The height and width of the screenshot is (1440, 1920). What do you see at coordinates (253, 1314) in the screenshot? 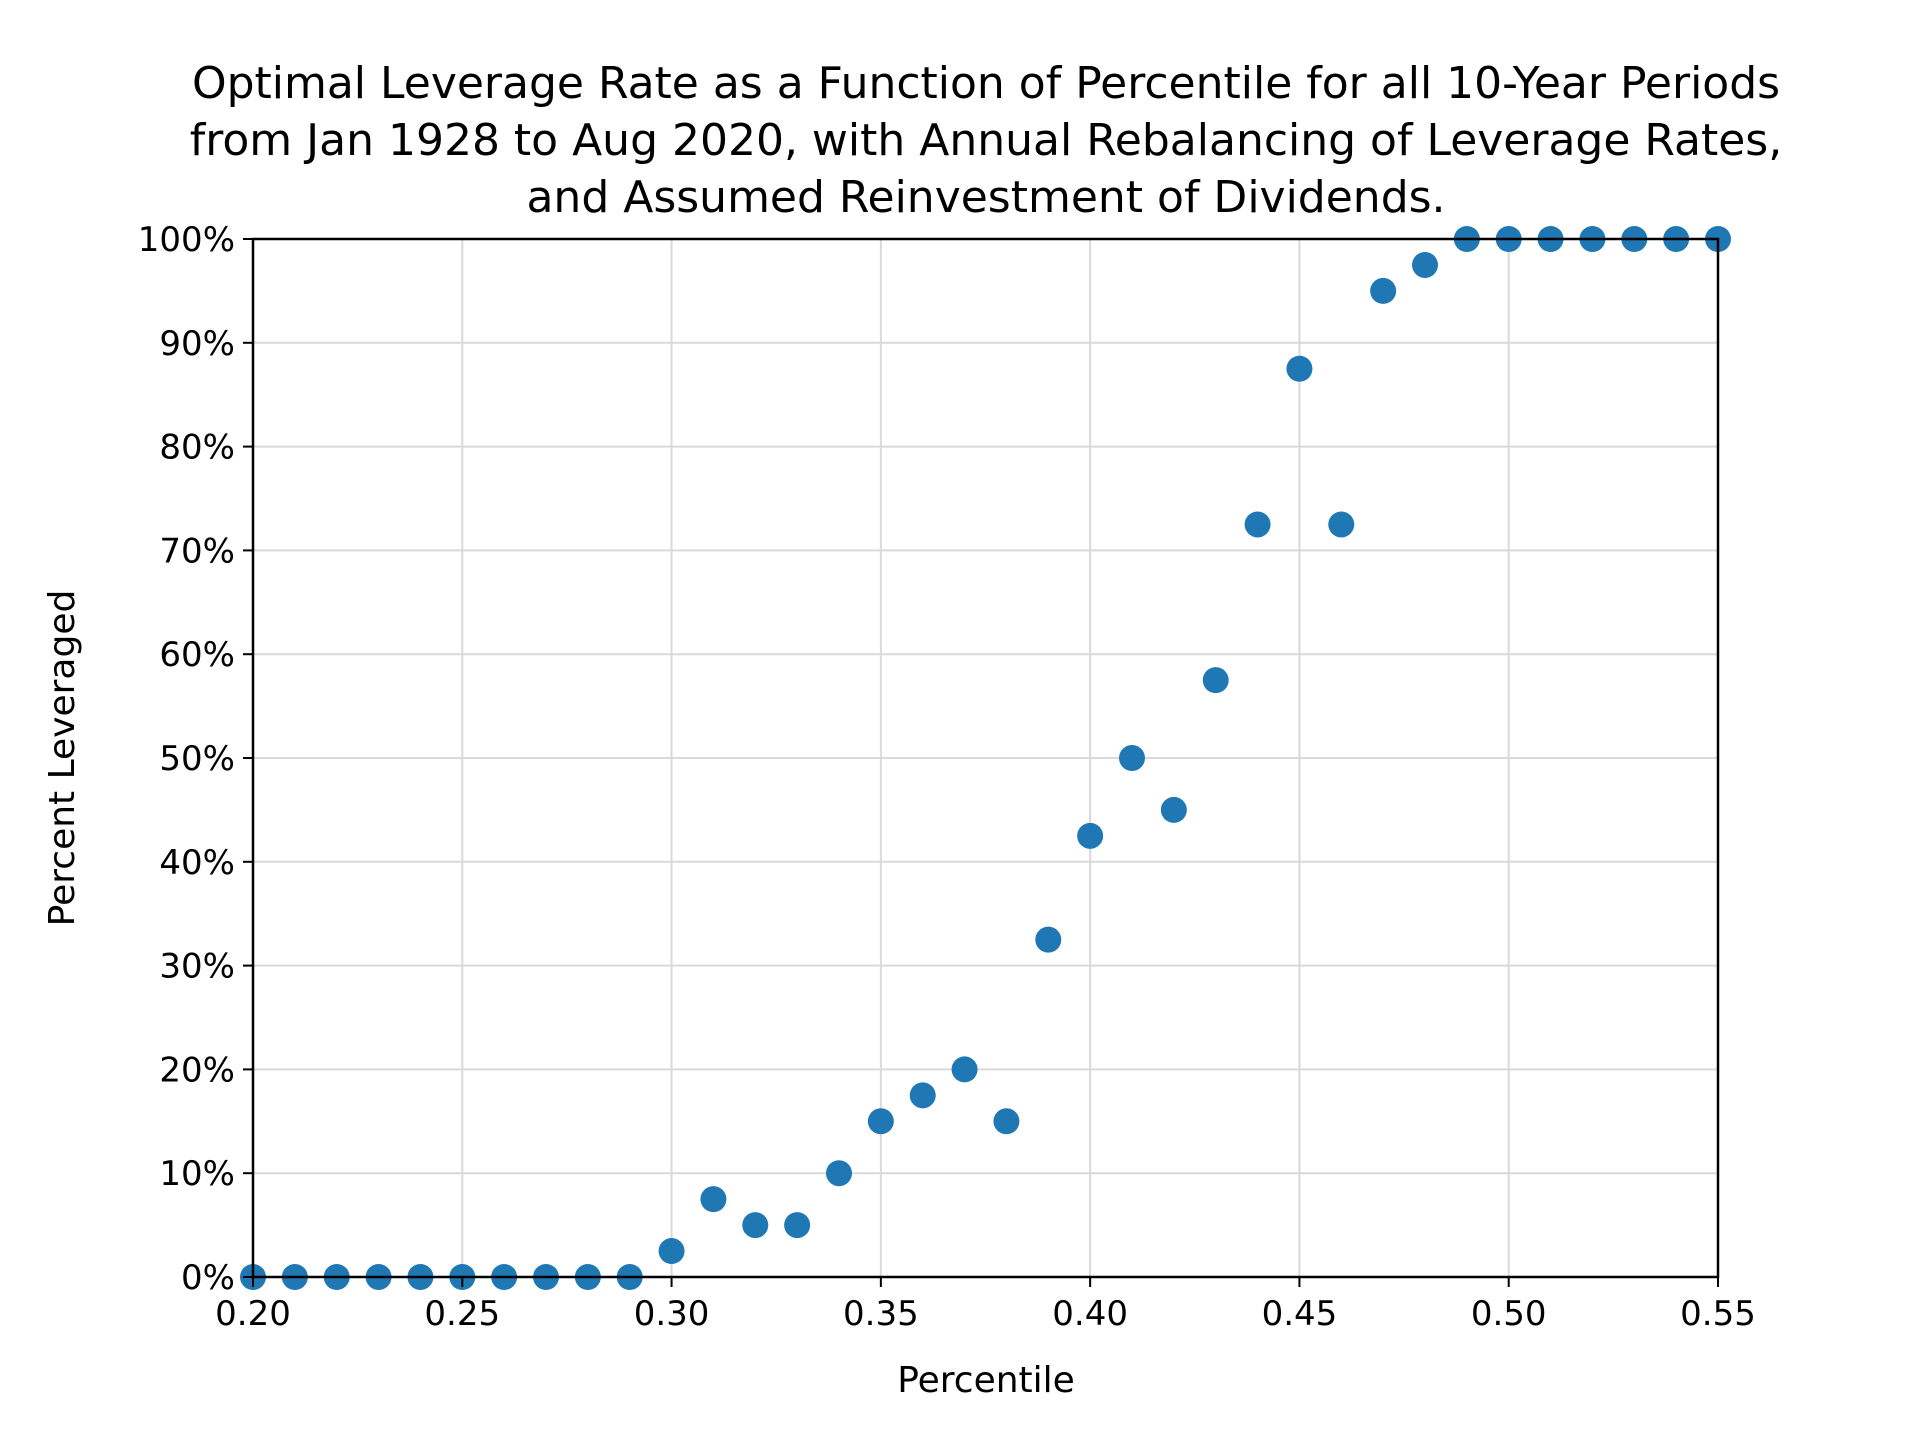
I see `x-tick-label: 0.20` at bounding box center [253, 1314].